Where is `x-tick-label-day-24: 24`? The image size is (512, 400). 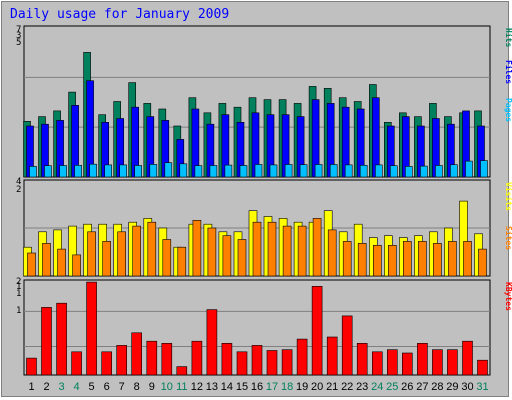 x-tick-label-day-24: 24 is located at coordinates (377, 387).